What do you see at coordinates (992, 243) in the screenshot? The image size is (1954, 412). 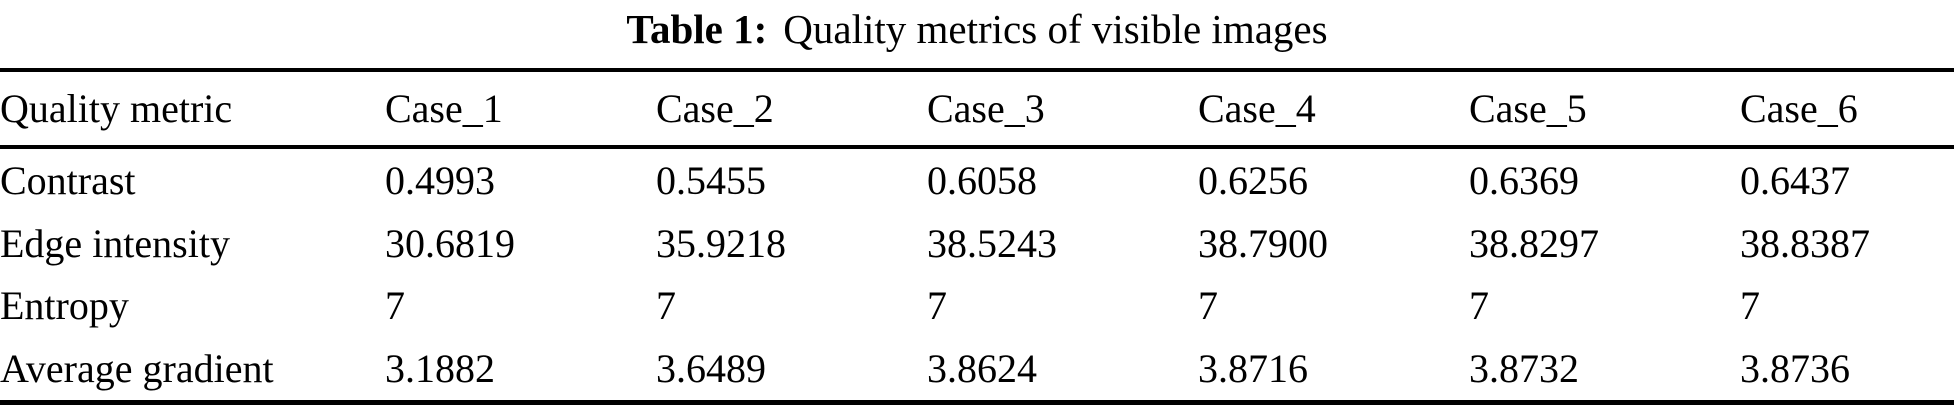 I see `table-cell: 38.5243` at bounding box center [992, 243].